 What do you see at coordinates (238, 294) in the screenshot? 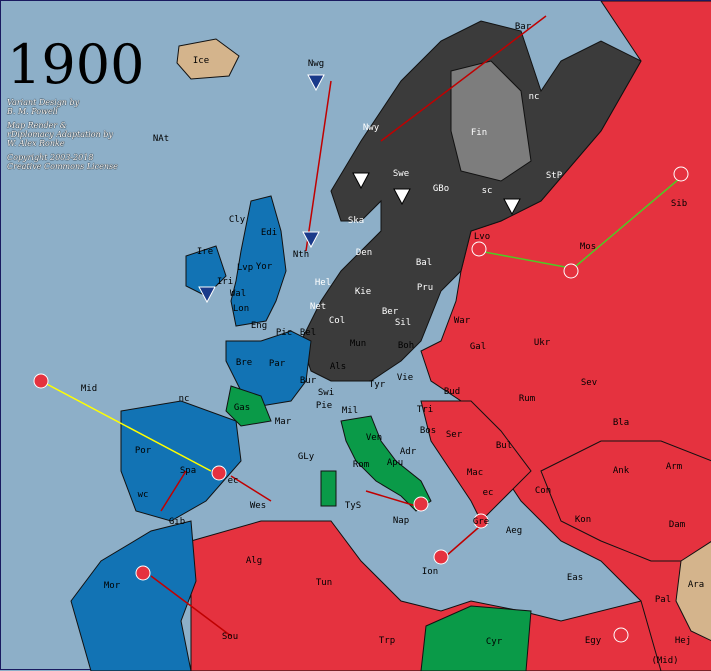
I see `province-label: Wal` at bounding box center [238, 294].